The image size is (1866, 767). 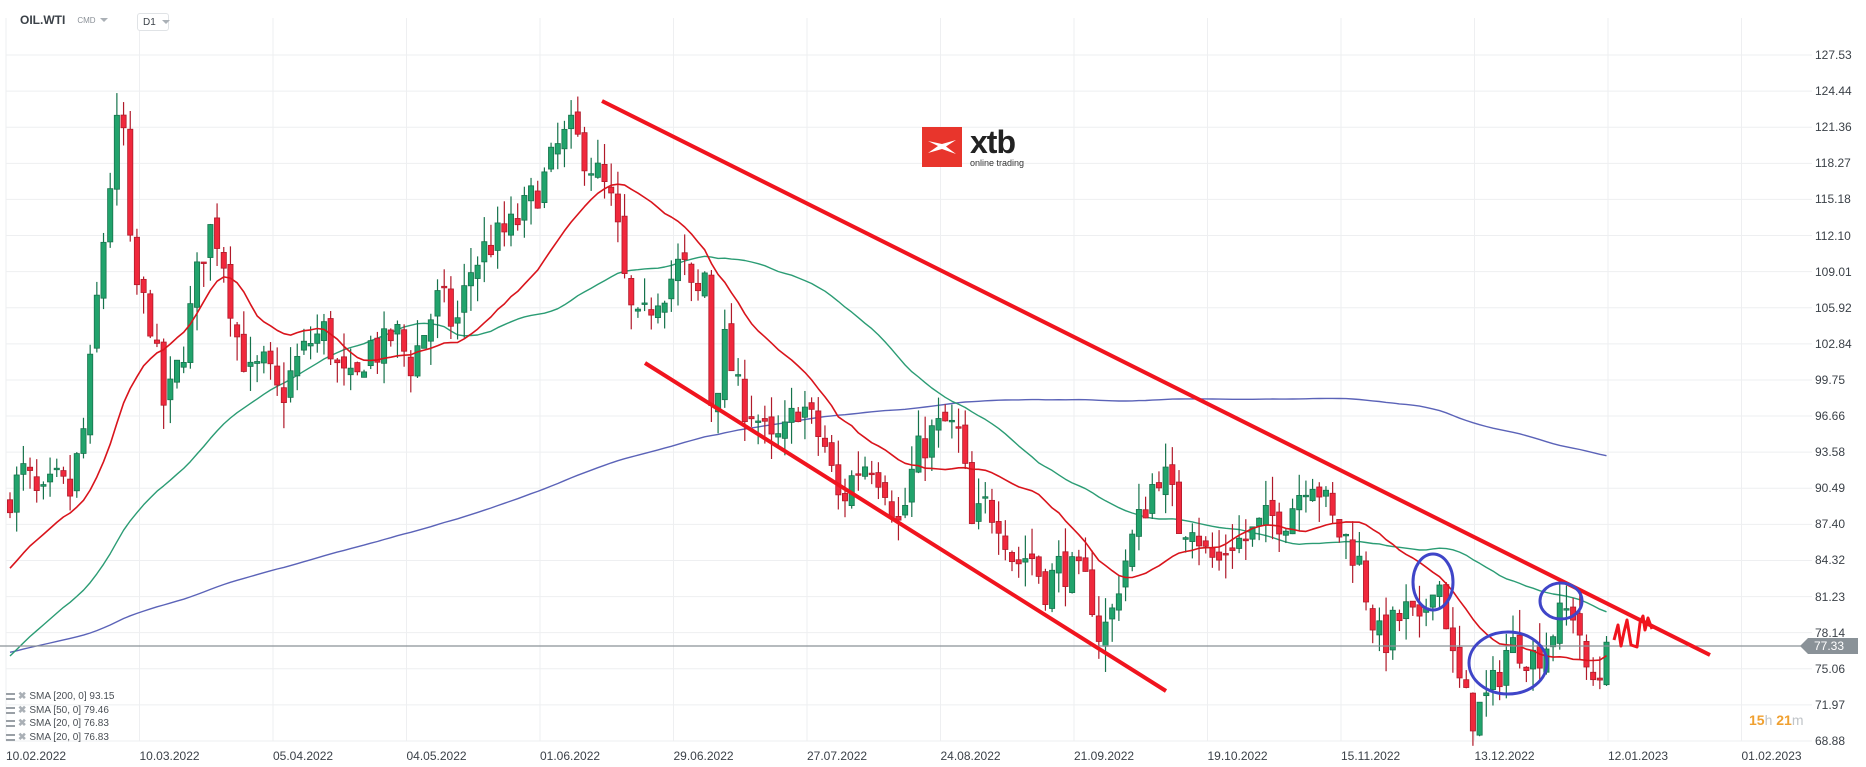 I want to click on current-price-badge: 77.33, so click(x=1829, y=646).